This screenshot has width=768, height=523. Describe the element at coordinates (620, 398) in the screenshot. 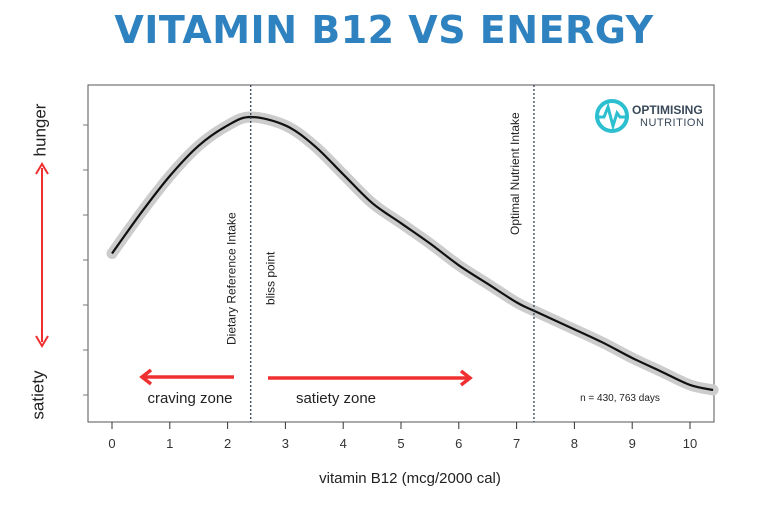

I see `sample-size-label: n = 430, 763 days` at that location.